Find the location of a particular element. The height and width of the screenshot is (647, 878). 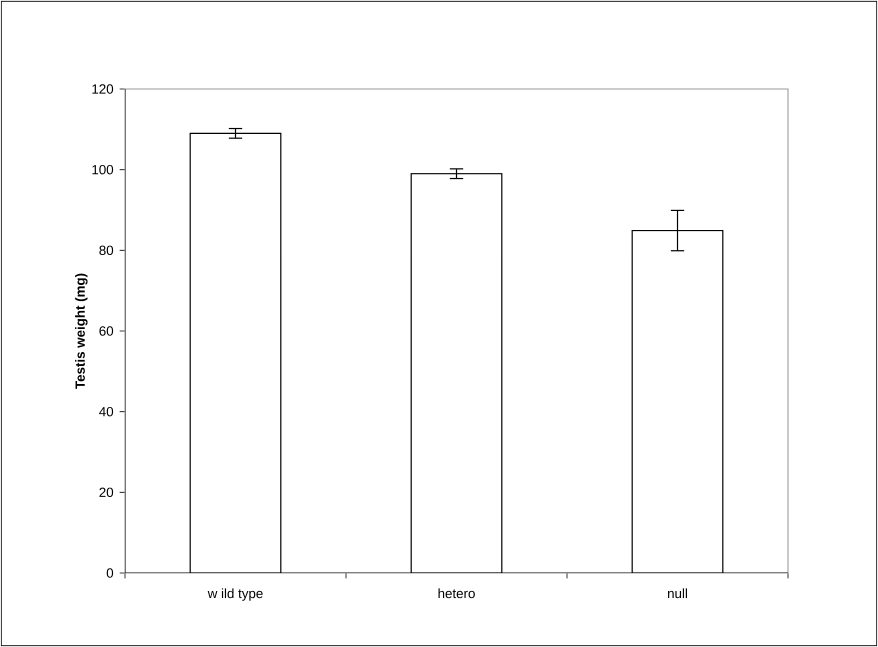

y-tick-label: 100 is located at coordinates (103, 169).